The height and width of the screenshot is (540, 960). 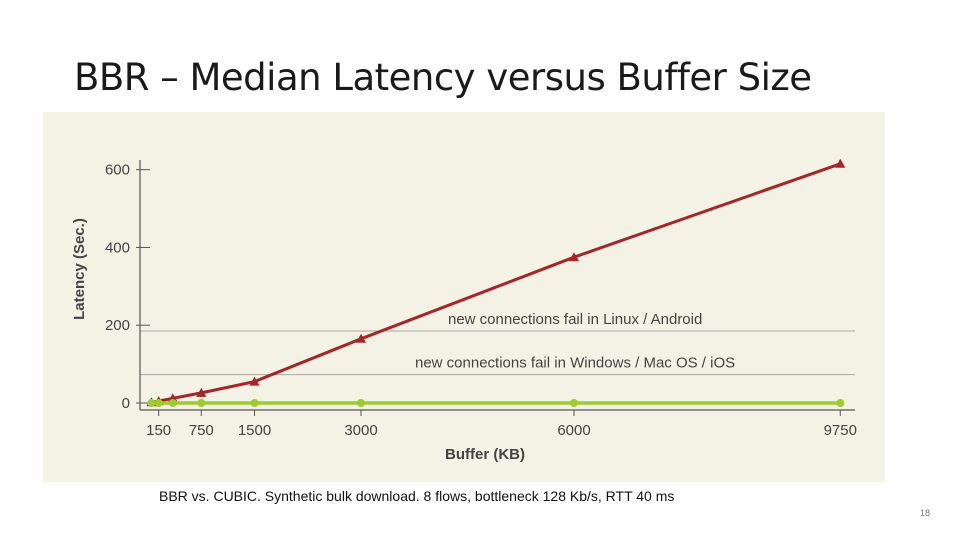 What do you see at coordinates (117, 325) in the screenshot?
I see `y-tick-label: 200` at bounding box center [117, 325].